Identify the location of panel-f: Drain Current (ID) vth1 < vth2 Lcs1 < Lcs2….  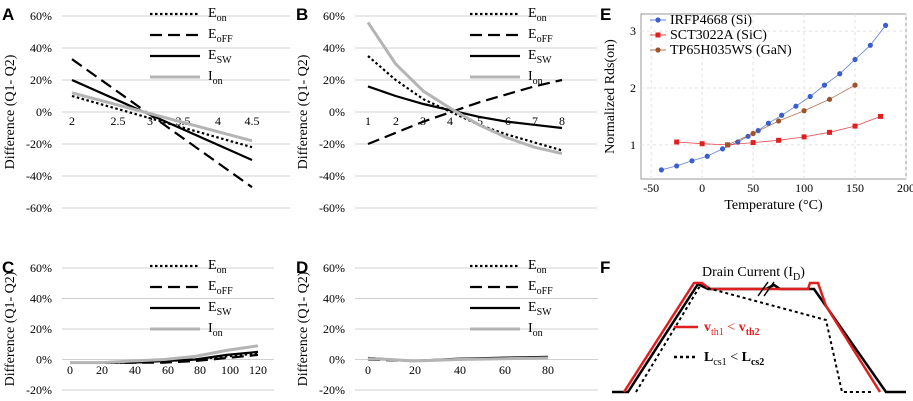
(753, 326).